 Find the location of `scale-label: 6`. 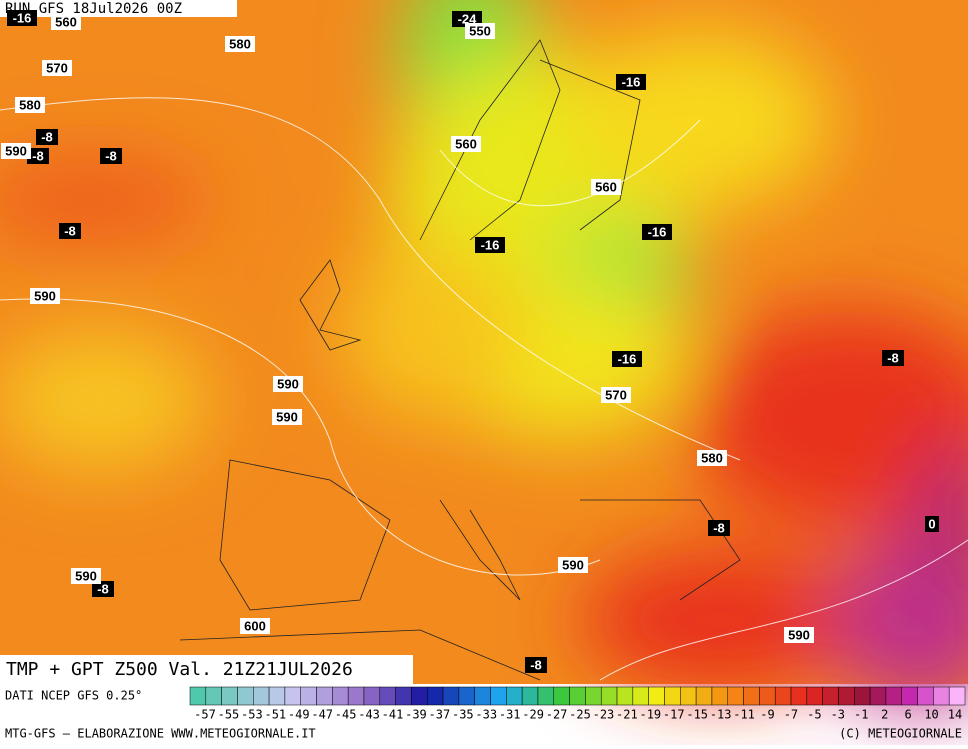

scale-label: 6 is located at coordinates (908, 715).